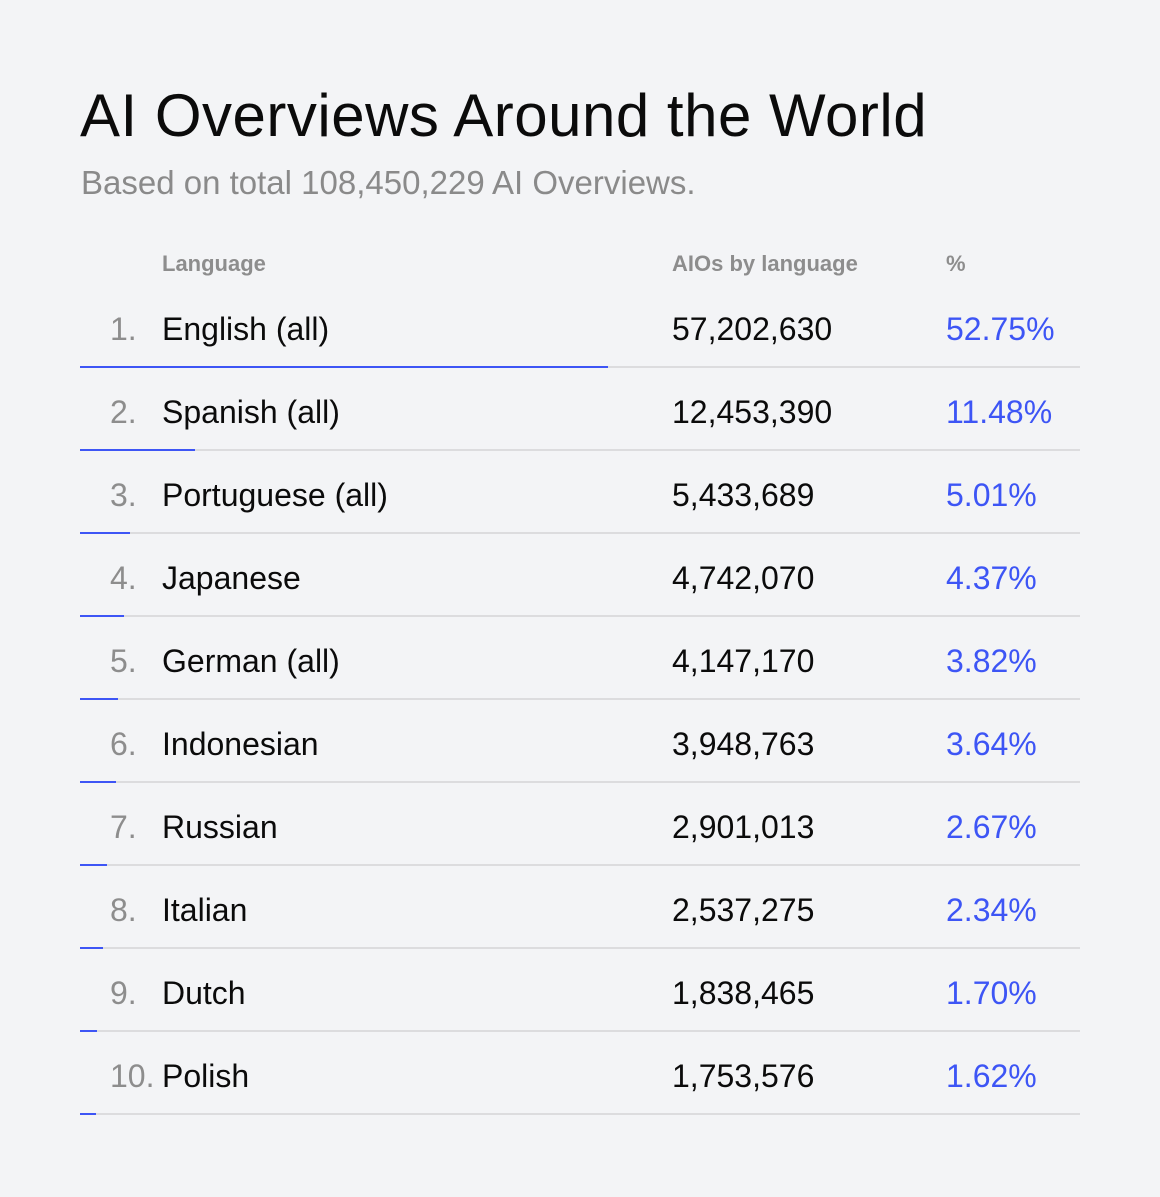  Describe the element at coordinates (580, 658) in the screenshot. I see `table-row: 5. German (all) 4,147,170 3.82%` at that location.